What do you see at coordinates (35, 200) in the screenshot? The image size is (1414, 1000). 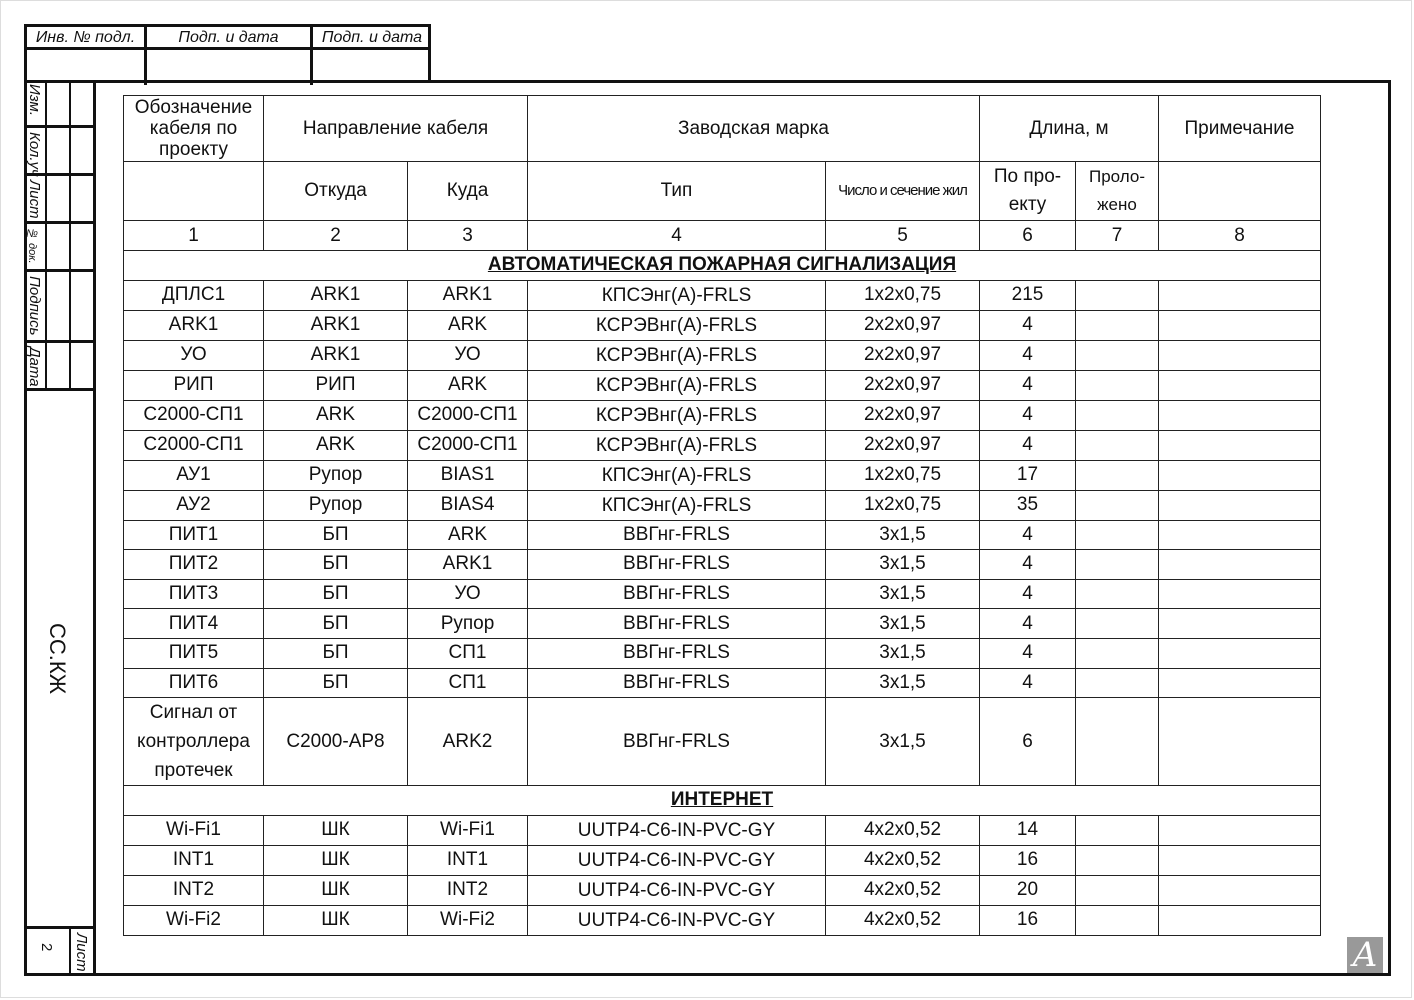 I see `revision-label-cell: Лист` at bounding box center [35, 200].